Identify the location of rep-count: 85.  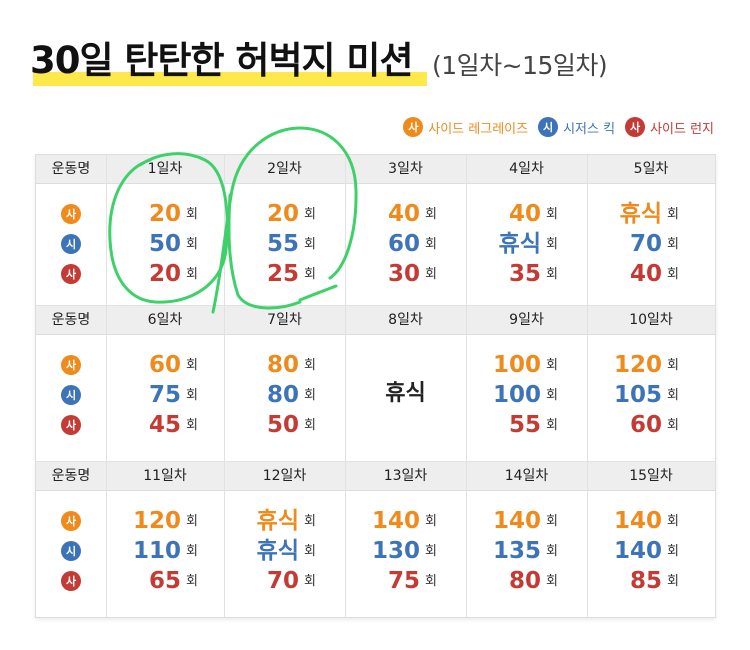
(645, 581).